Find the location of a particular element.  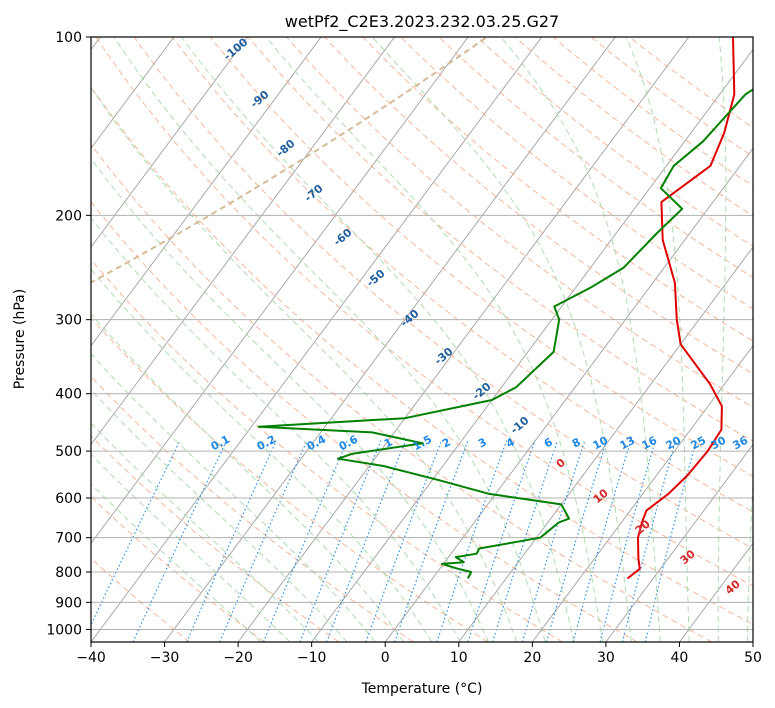

x-tick-label: −30 is located at coordinates (165, 658).